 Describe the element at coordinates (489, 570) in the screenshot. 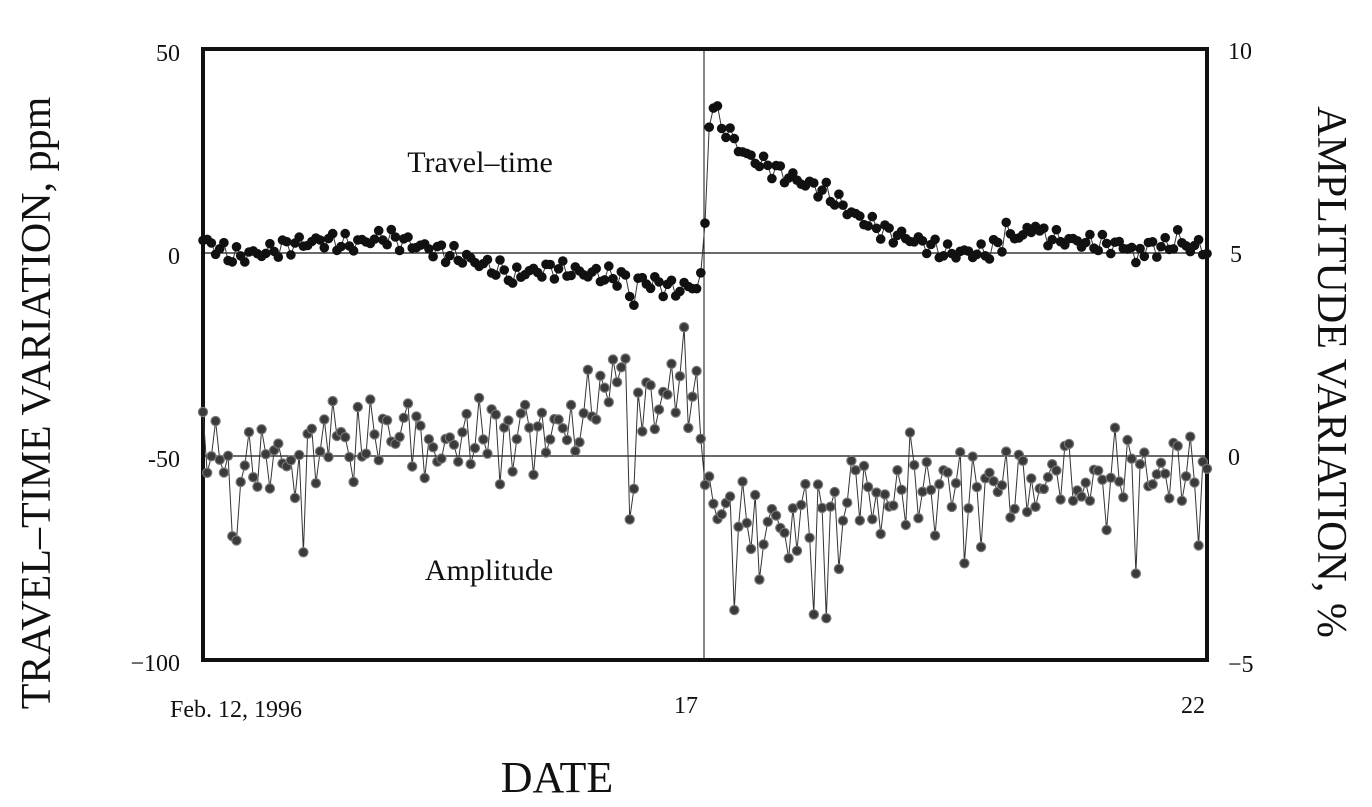

I see `amplitude-annotation: Amplitude` at that location.